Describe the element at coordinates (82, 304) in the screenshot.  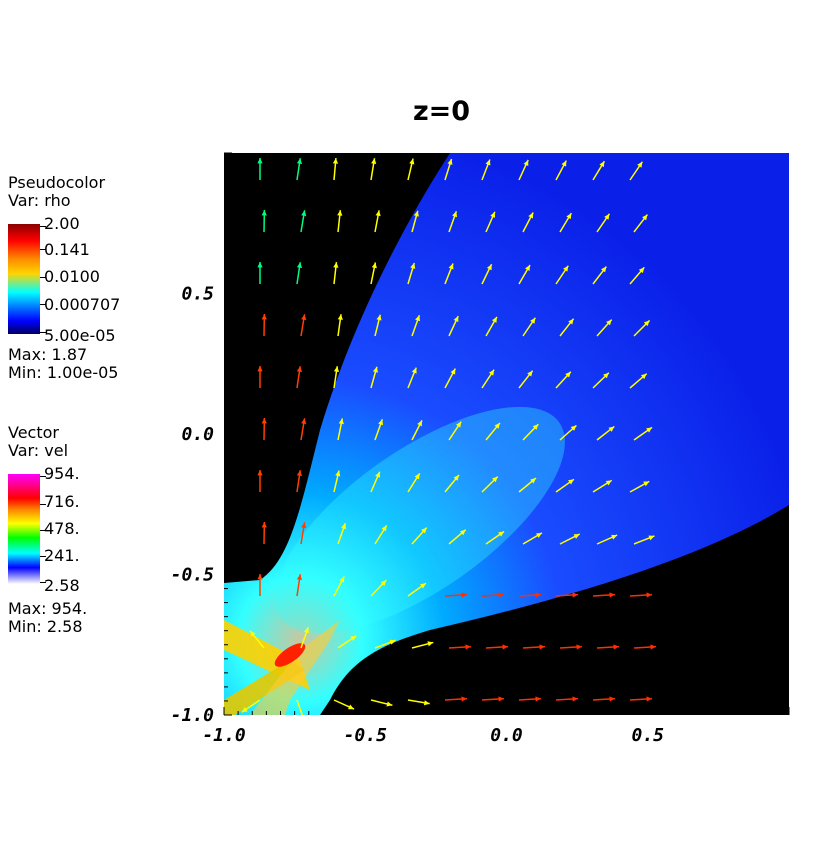
I see `pseudocolor-label-3: 0.000707` at that location.